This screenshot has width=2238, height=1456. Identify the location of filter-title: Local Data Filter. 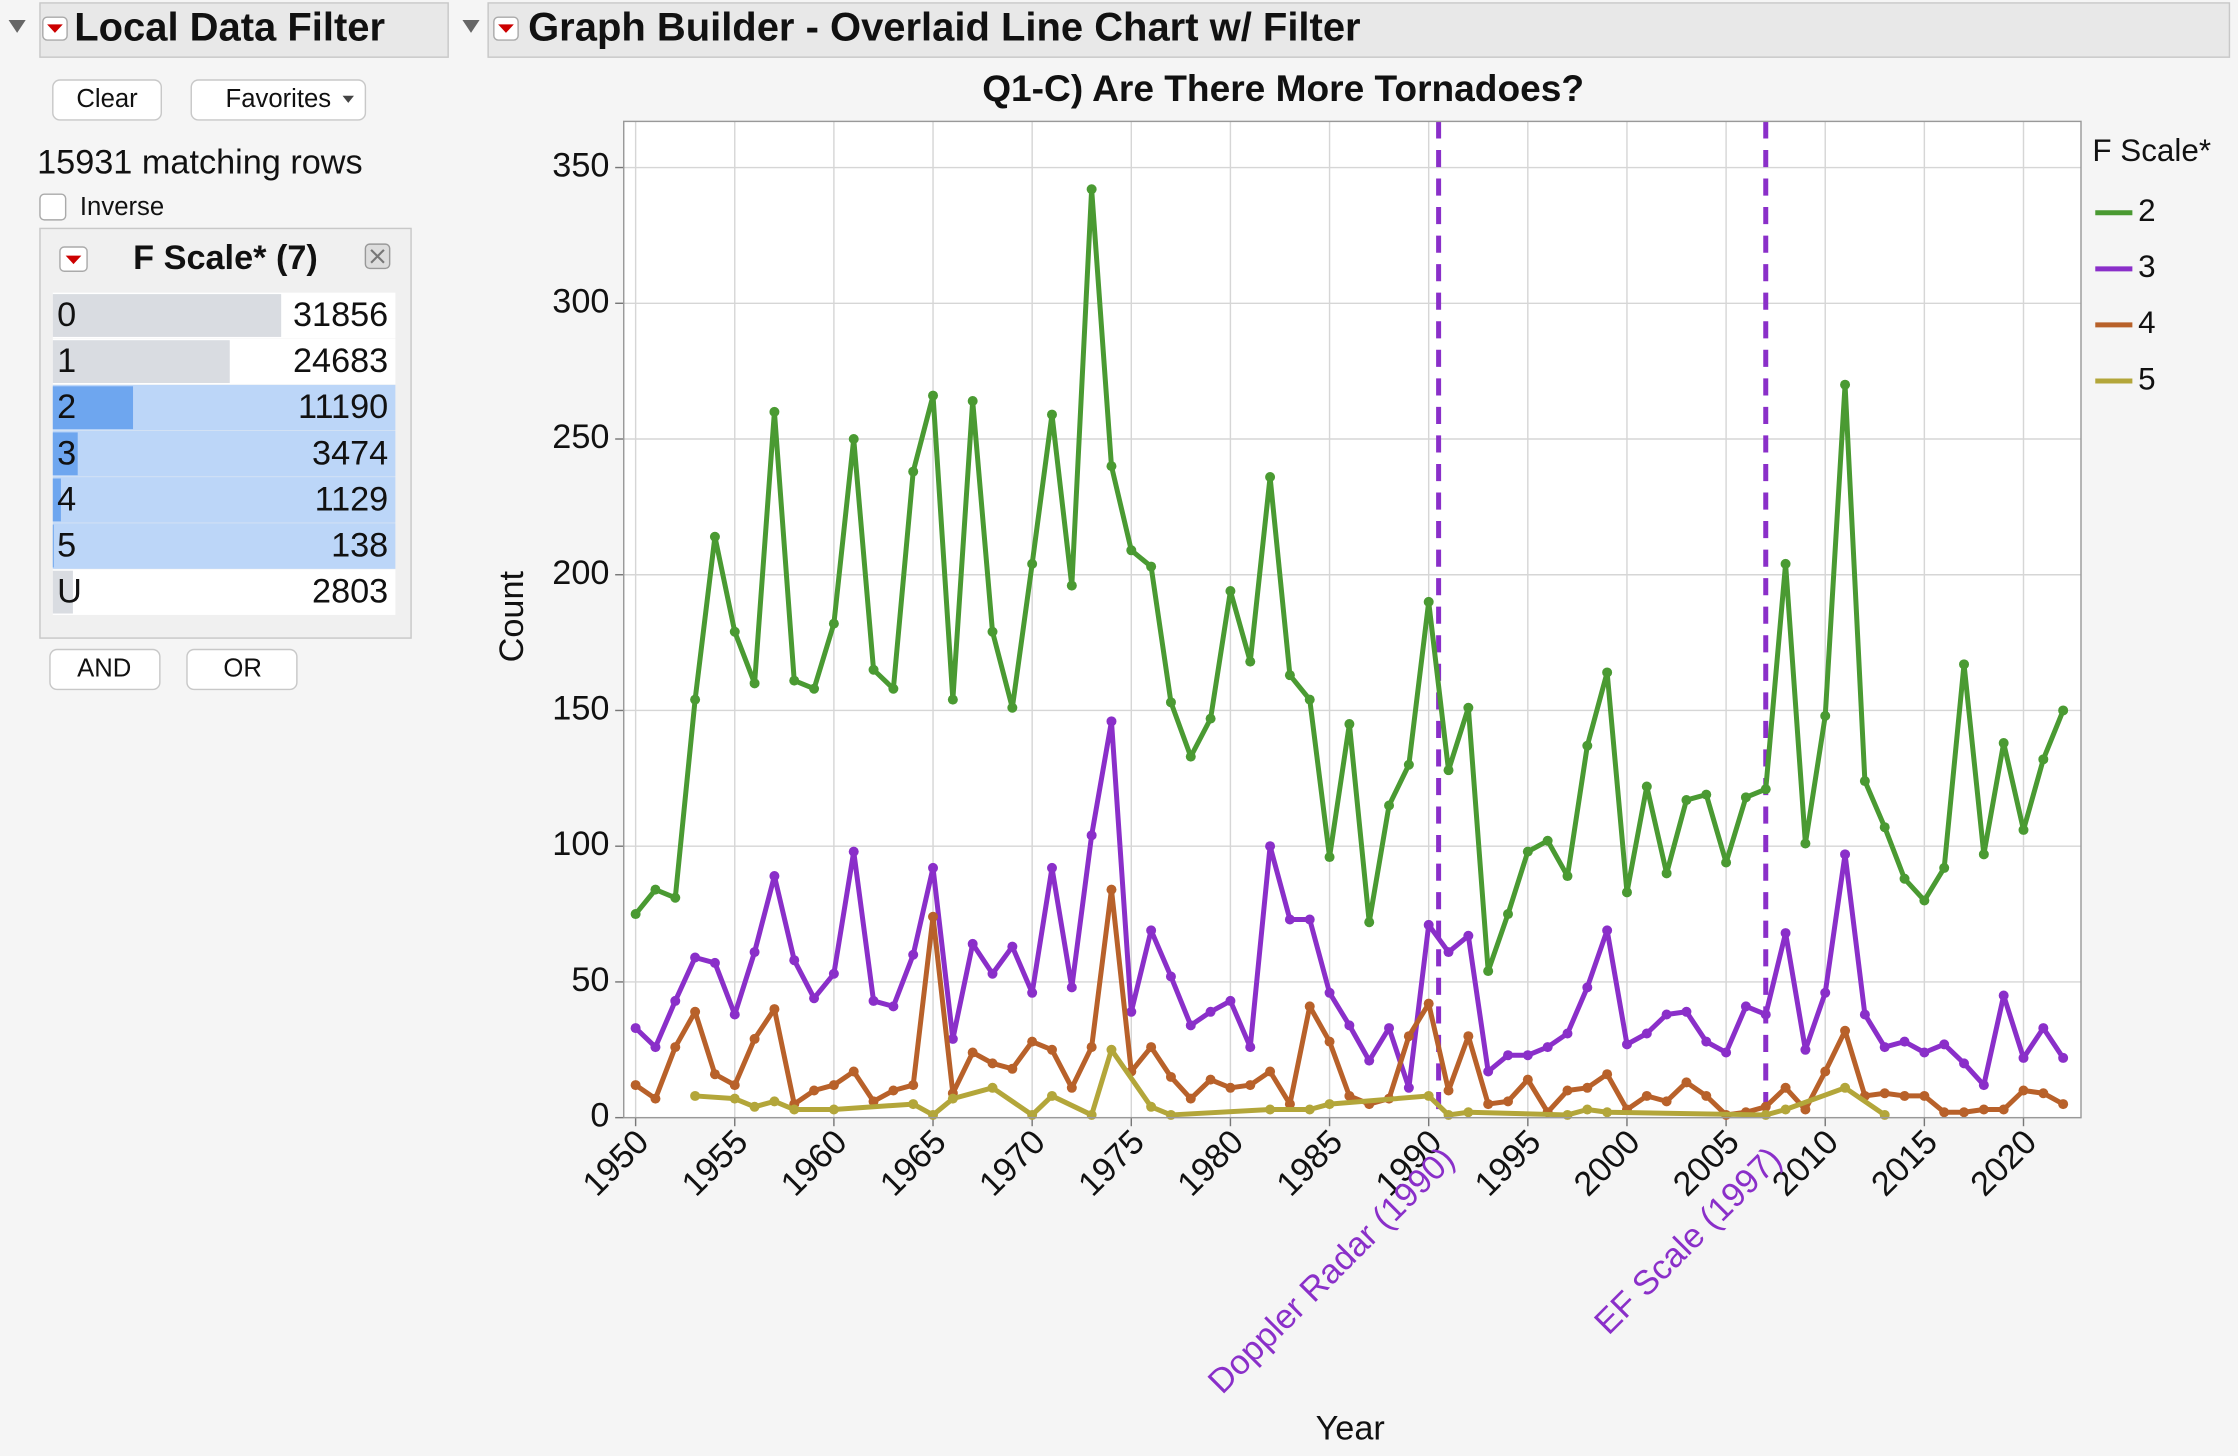
(229, 28).